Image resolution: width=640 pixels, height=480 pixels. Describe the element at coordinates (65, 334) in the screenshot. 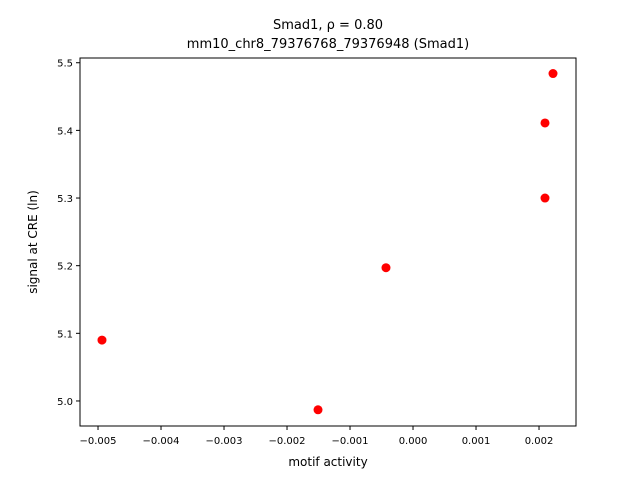

I see `y-tick-label: 5.1` at that location.